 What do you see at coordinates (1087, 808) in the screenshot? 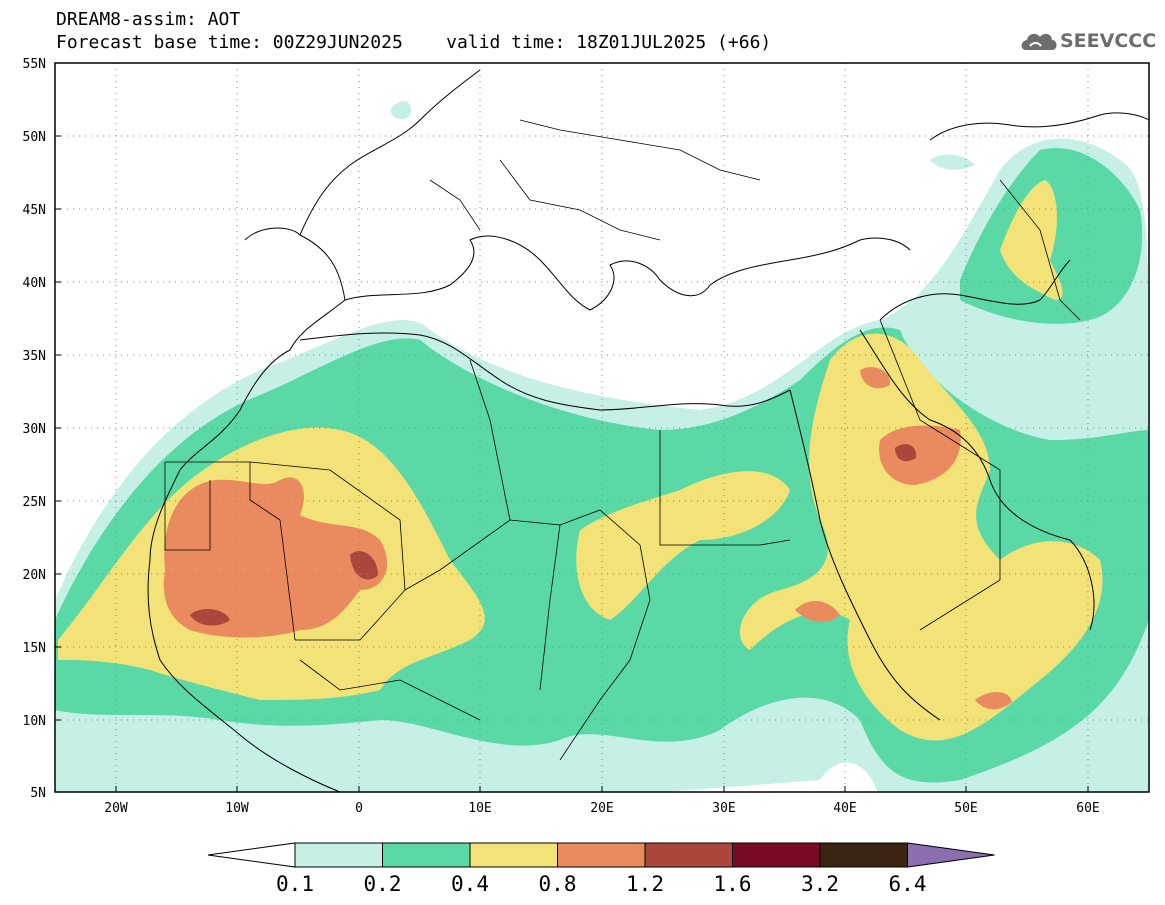
I see `lon-label-60e: 60E` at bounding box center [1087, 808].